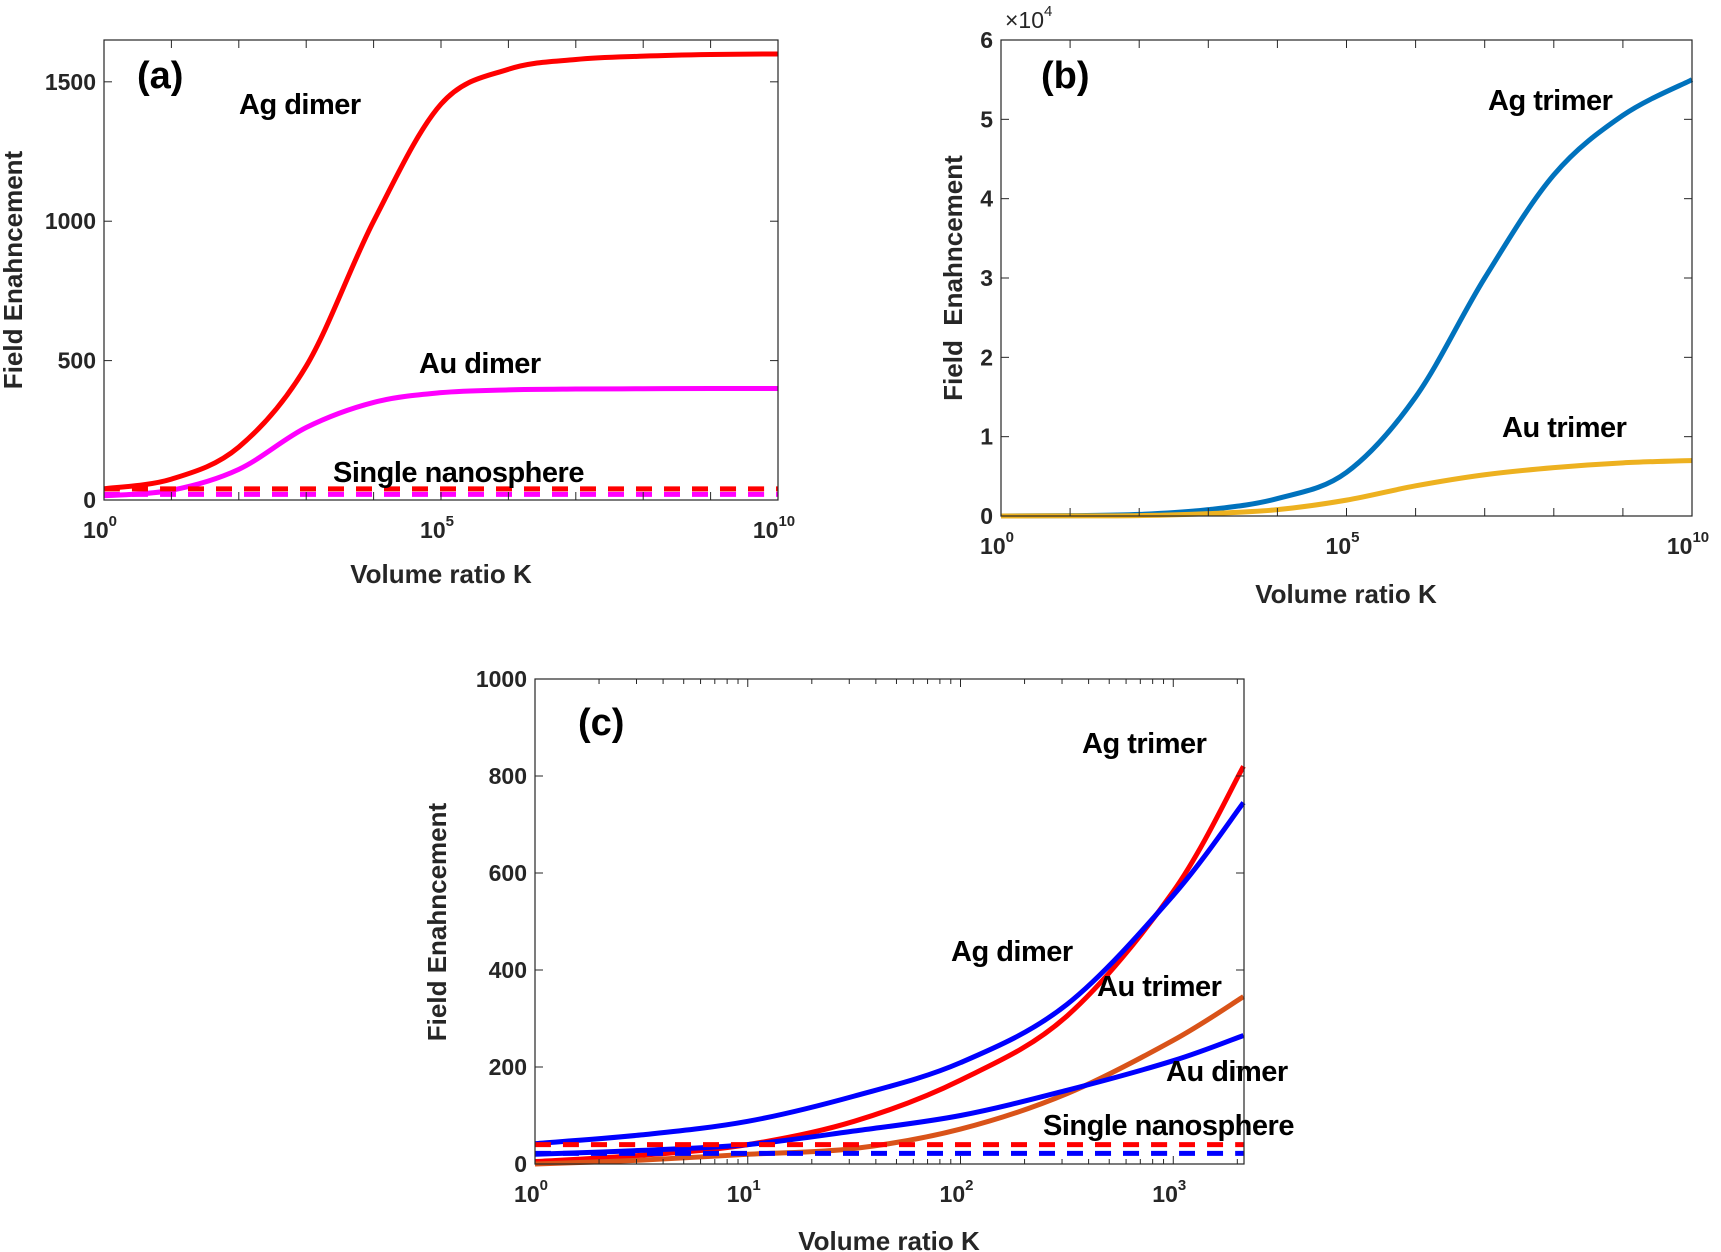 The width and height of the screenshot is (1721, 1252). What do you see at coordinates (986, 278) in the screenshot?
I see `y-tick-label: 3` at bounding box center [986, 278].